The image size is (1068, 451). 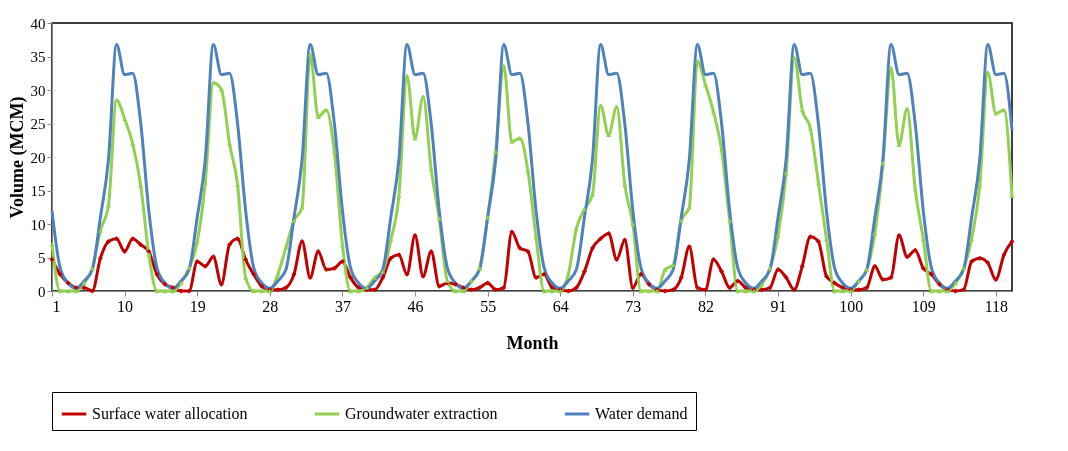 What do you see at coordinates (170, 413) in the screenshot?
I see `legend-label: Surface water allocation` at bounding box center [170, 413].